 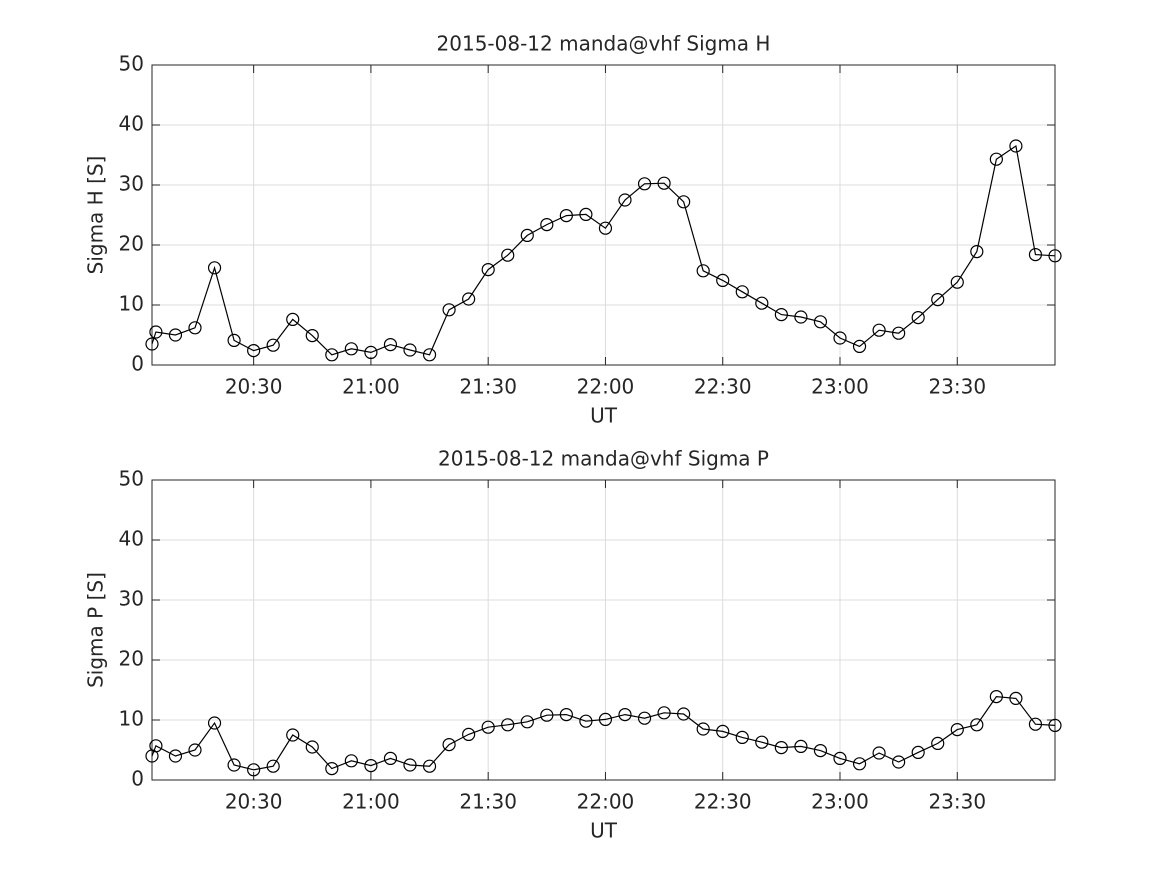 I want to click on x-tick-label: 23:00, so click(x=840, y=802).